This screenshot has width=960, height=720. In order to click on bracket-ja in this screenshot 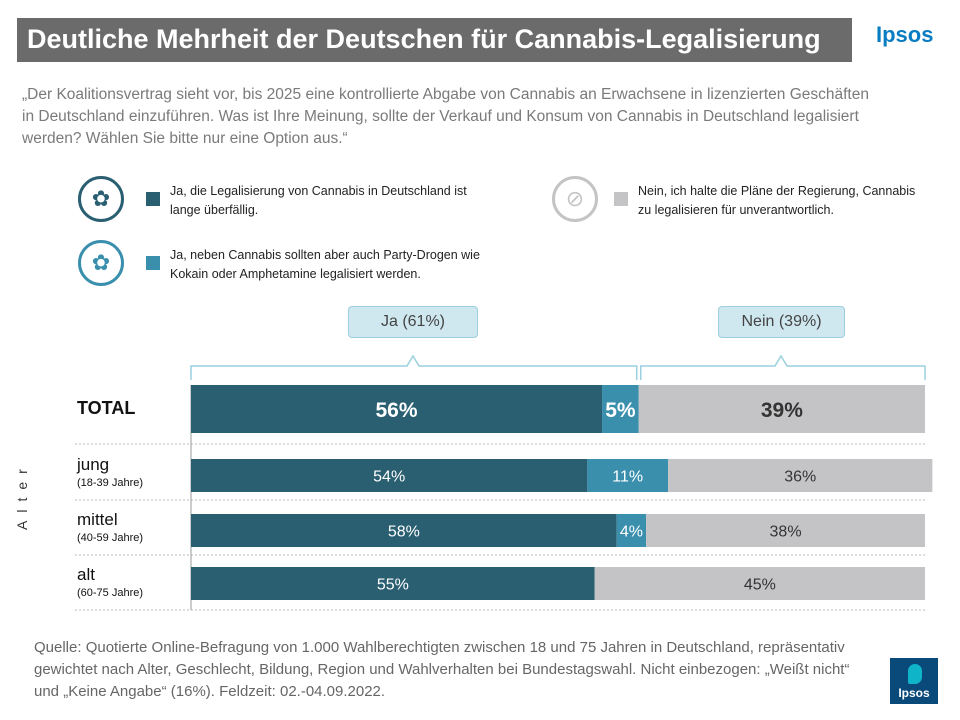, I will do `click(414, 367)`.